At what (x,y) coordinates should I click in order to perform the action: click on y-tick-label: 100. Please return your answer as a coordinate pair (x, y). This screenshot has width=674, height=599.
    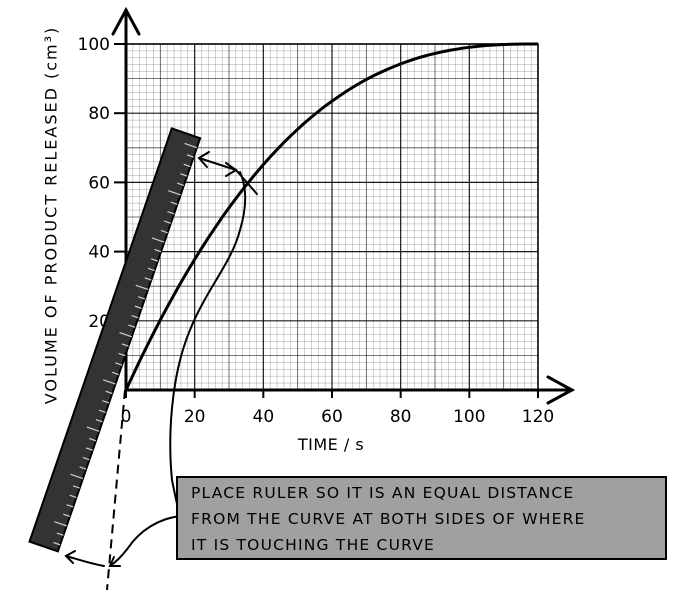
    Looking at the image, I should click on (94, 45).